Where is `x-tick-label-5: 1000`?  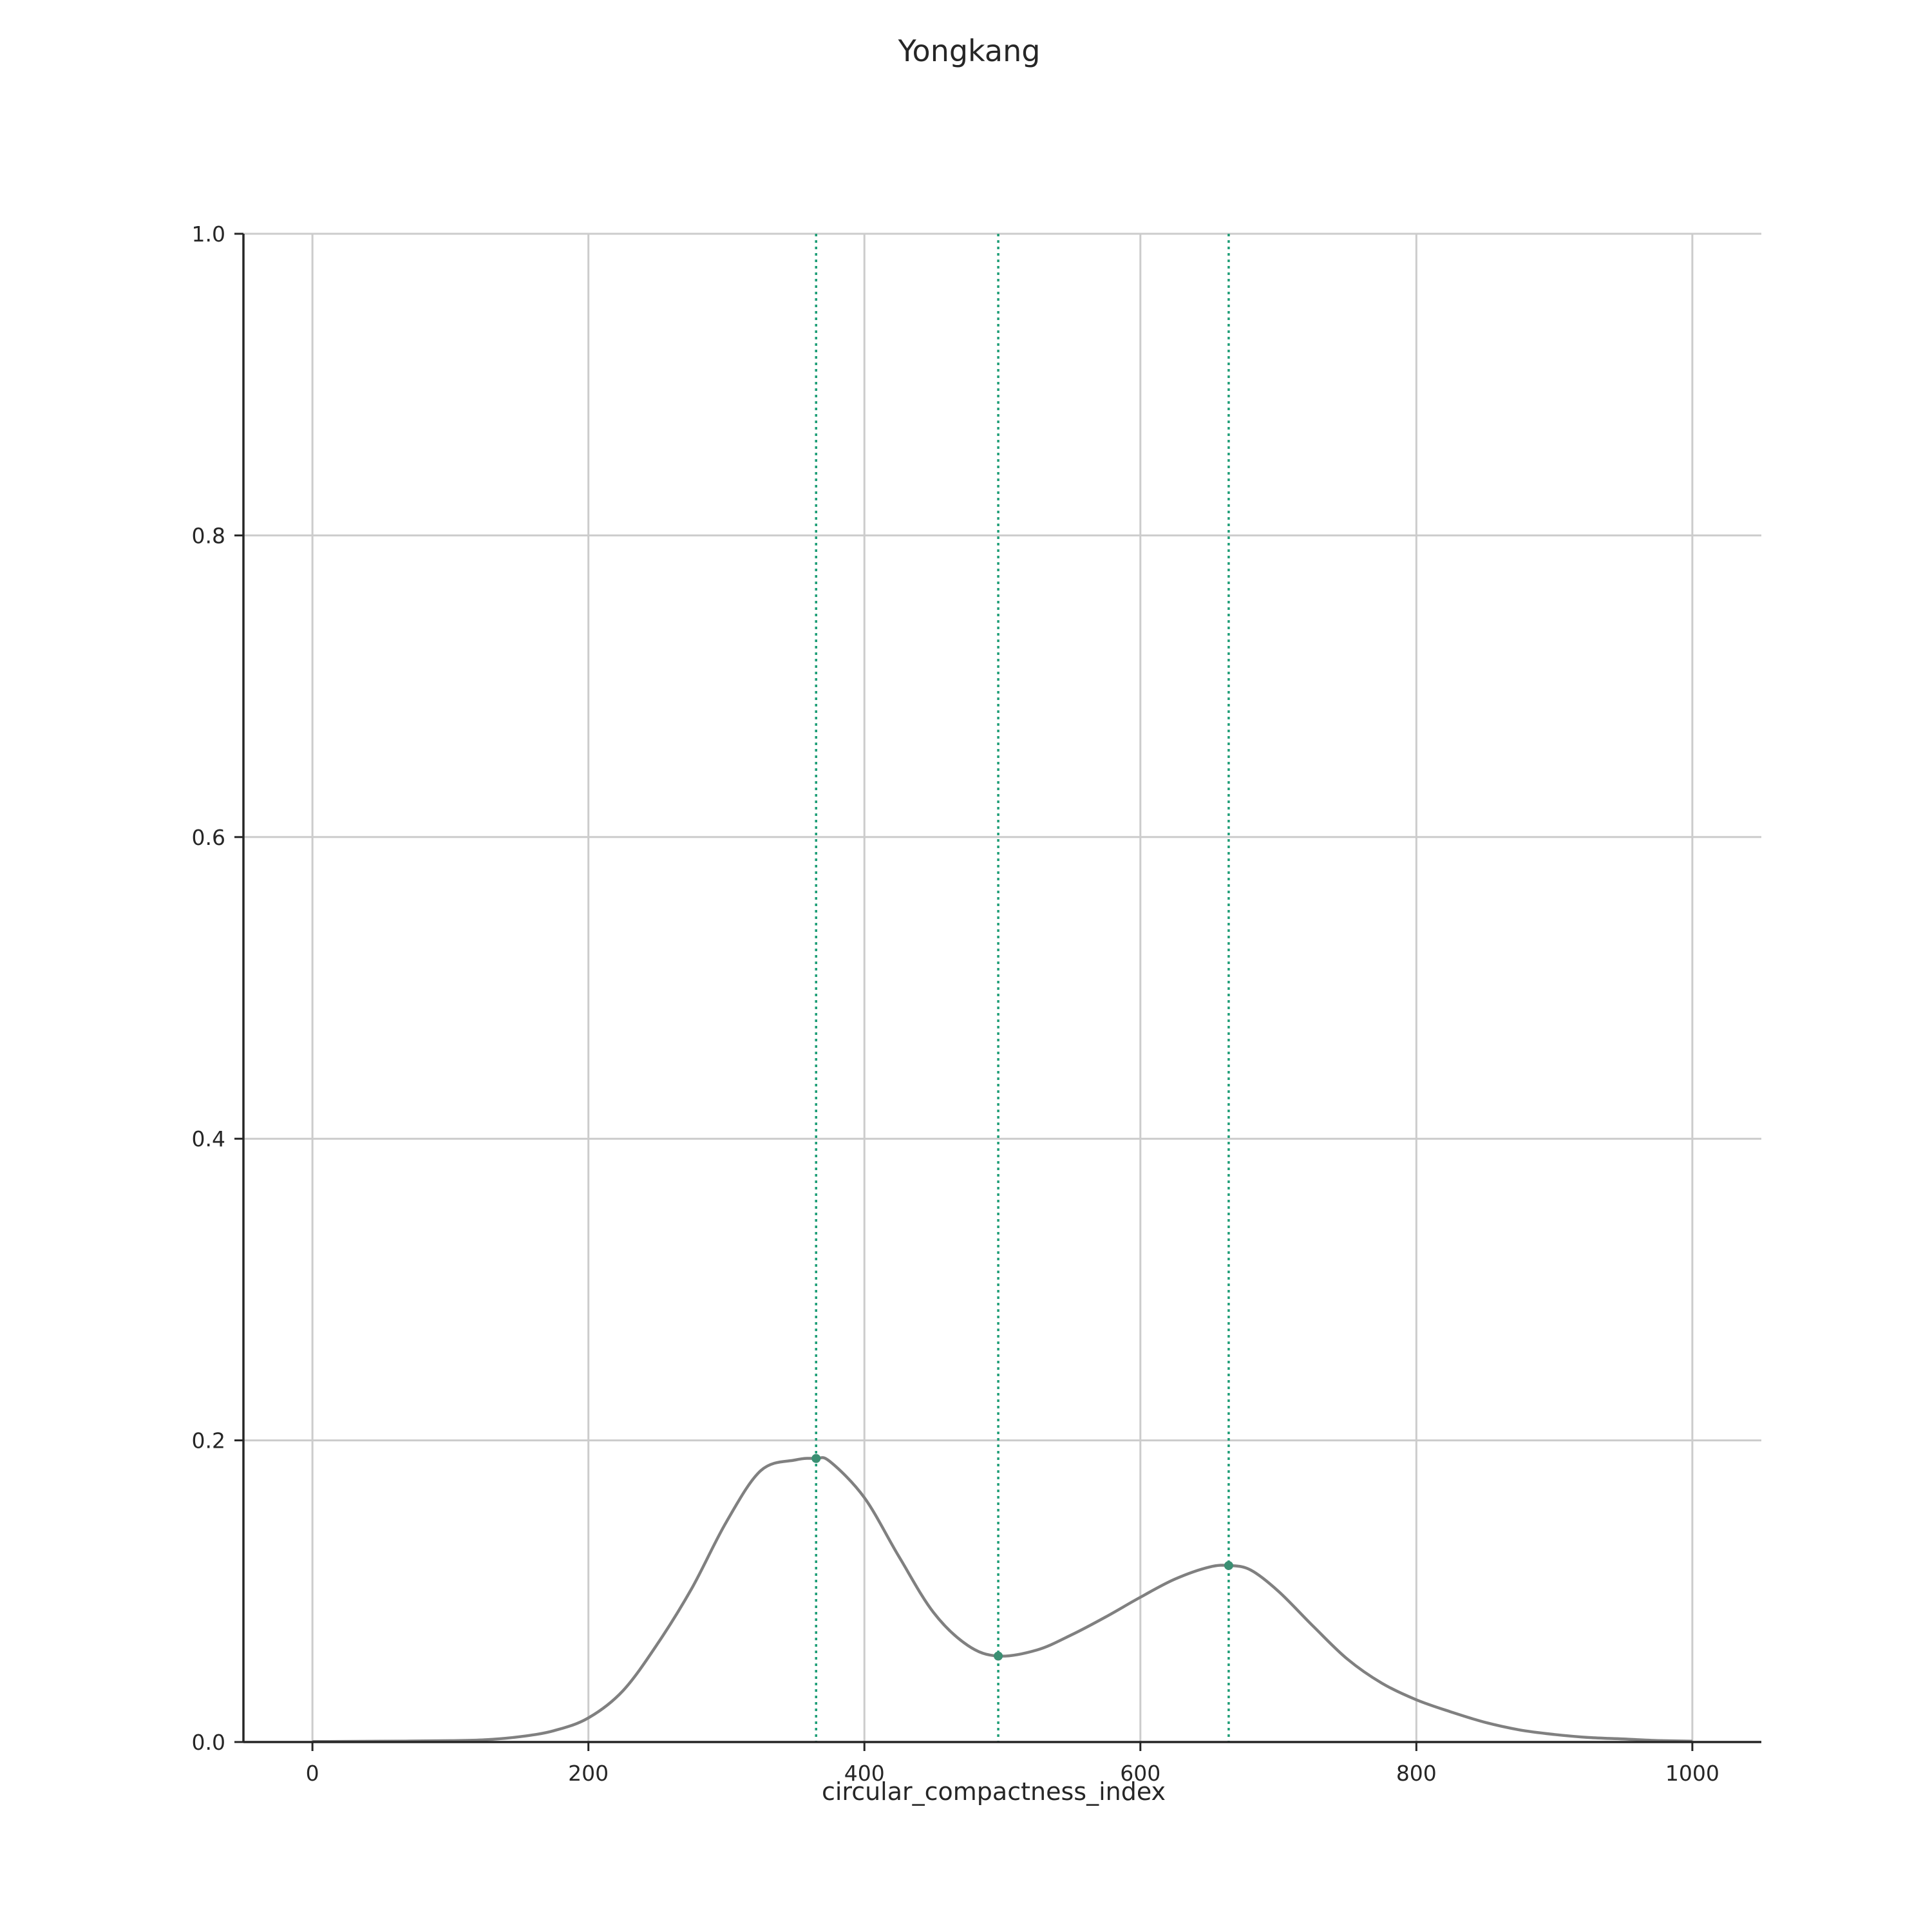 x-tick-label-5: 1000 is located at coordinates (1692, 1773).